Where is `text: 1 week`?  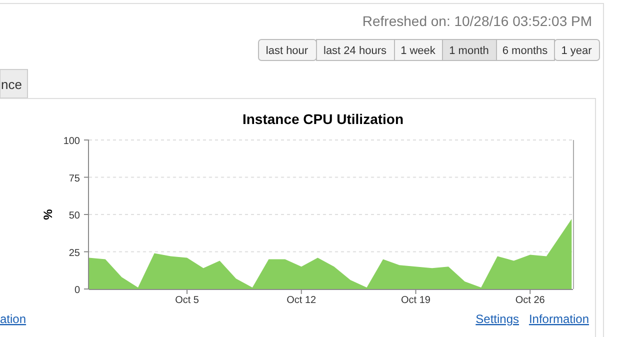 text: 1 week is located at coordinates (418, 51).